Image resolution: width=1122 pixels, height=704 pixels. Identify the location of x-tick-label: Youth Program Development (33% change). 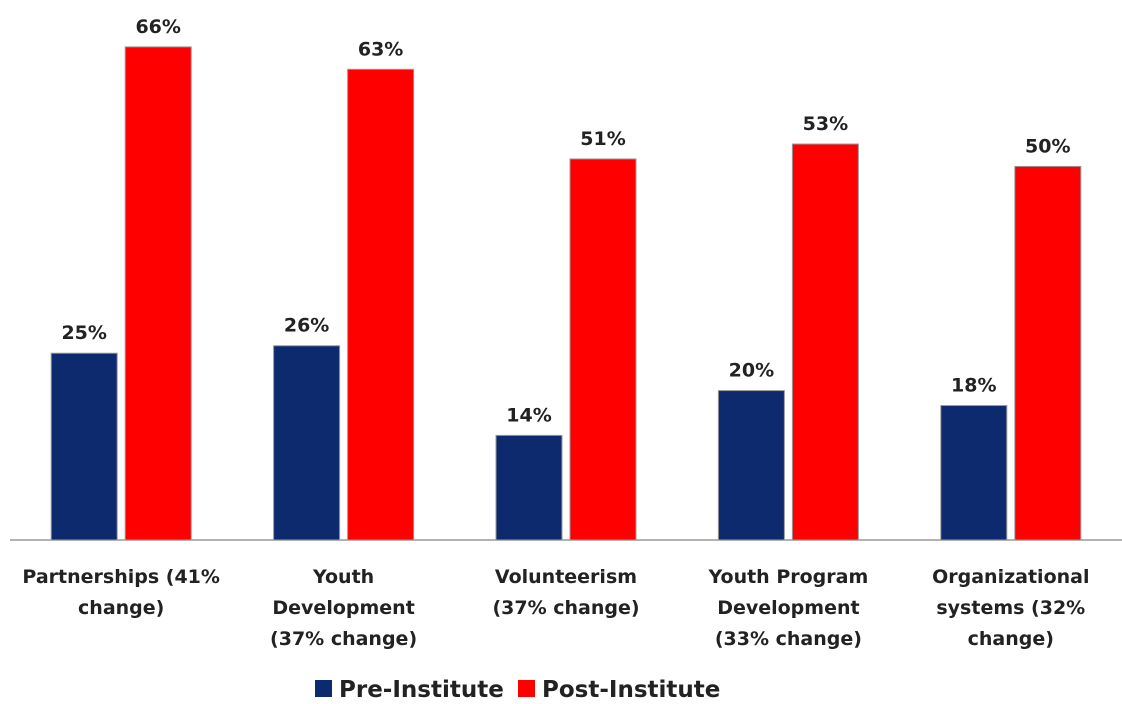
(788, 608).